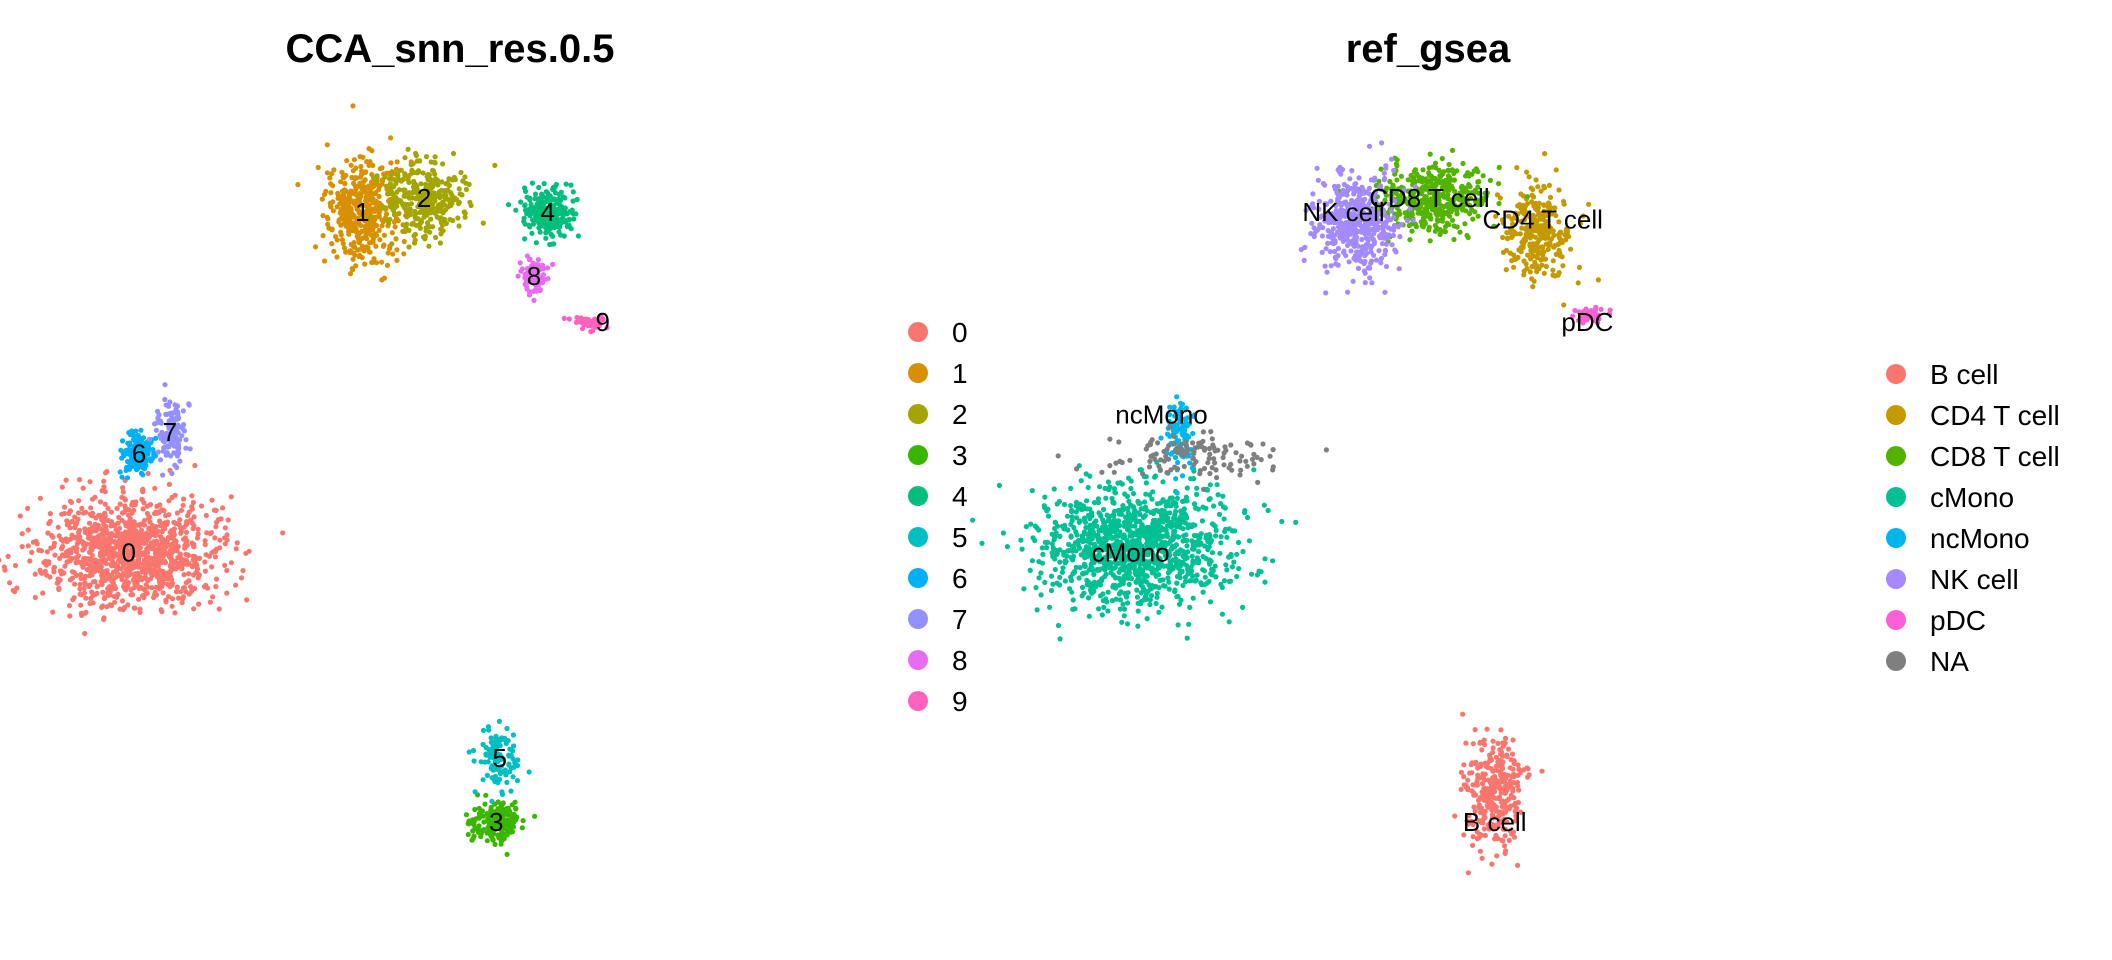  Describe the element at coordinates (424, 198) in the screenshot. I see `cluster-label: 2` at that location.